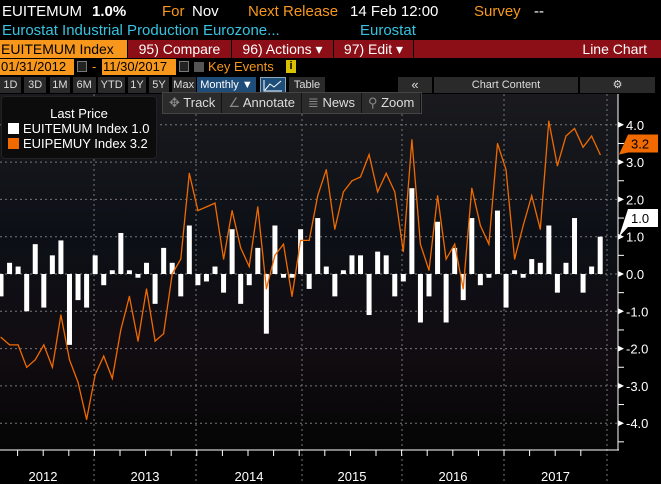  I want to click on zoom-button: ⚲ Zoom, so click(391, 103).